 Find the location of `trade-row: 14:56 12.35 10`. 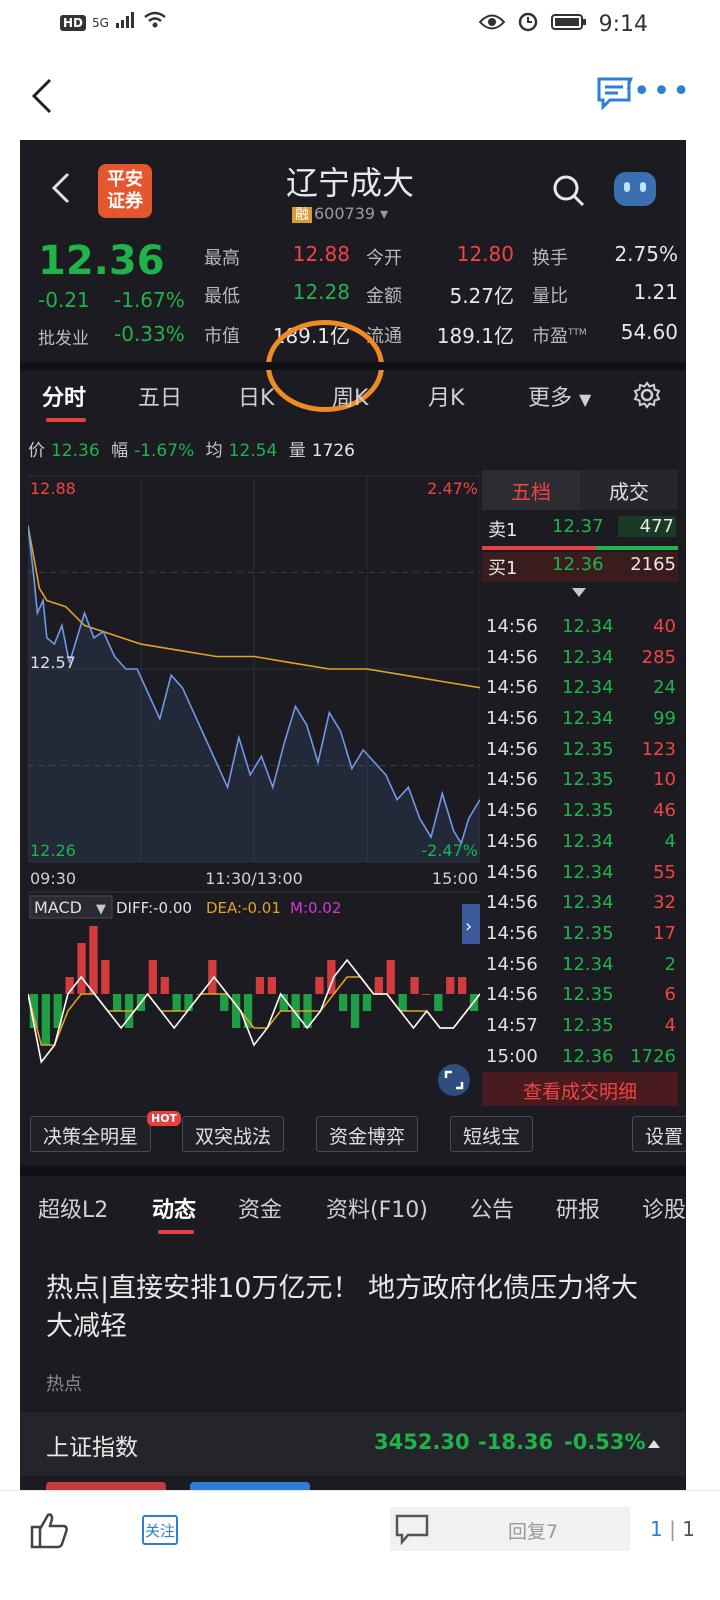

trade-row: 14:56 12.35 10 is located at coordinates (580, 780).